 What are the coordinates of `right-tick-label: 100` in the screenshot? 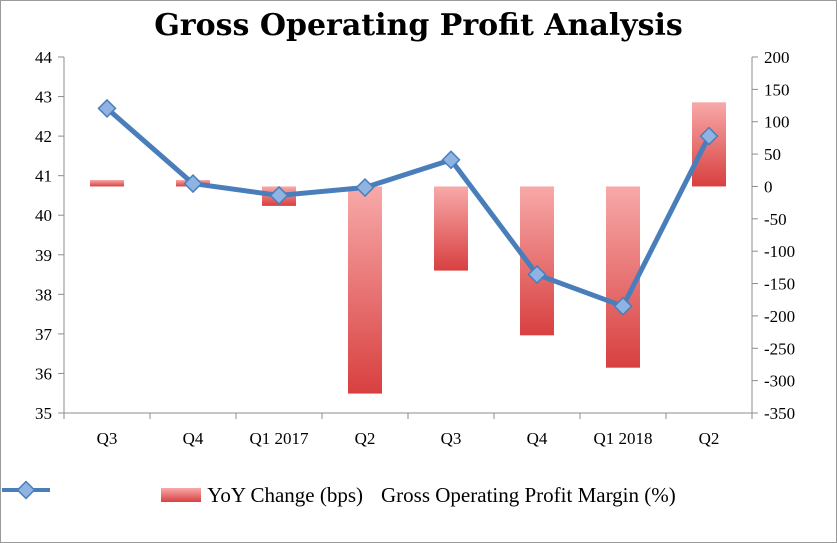 It's located at (777, 122).